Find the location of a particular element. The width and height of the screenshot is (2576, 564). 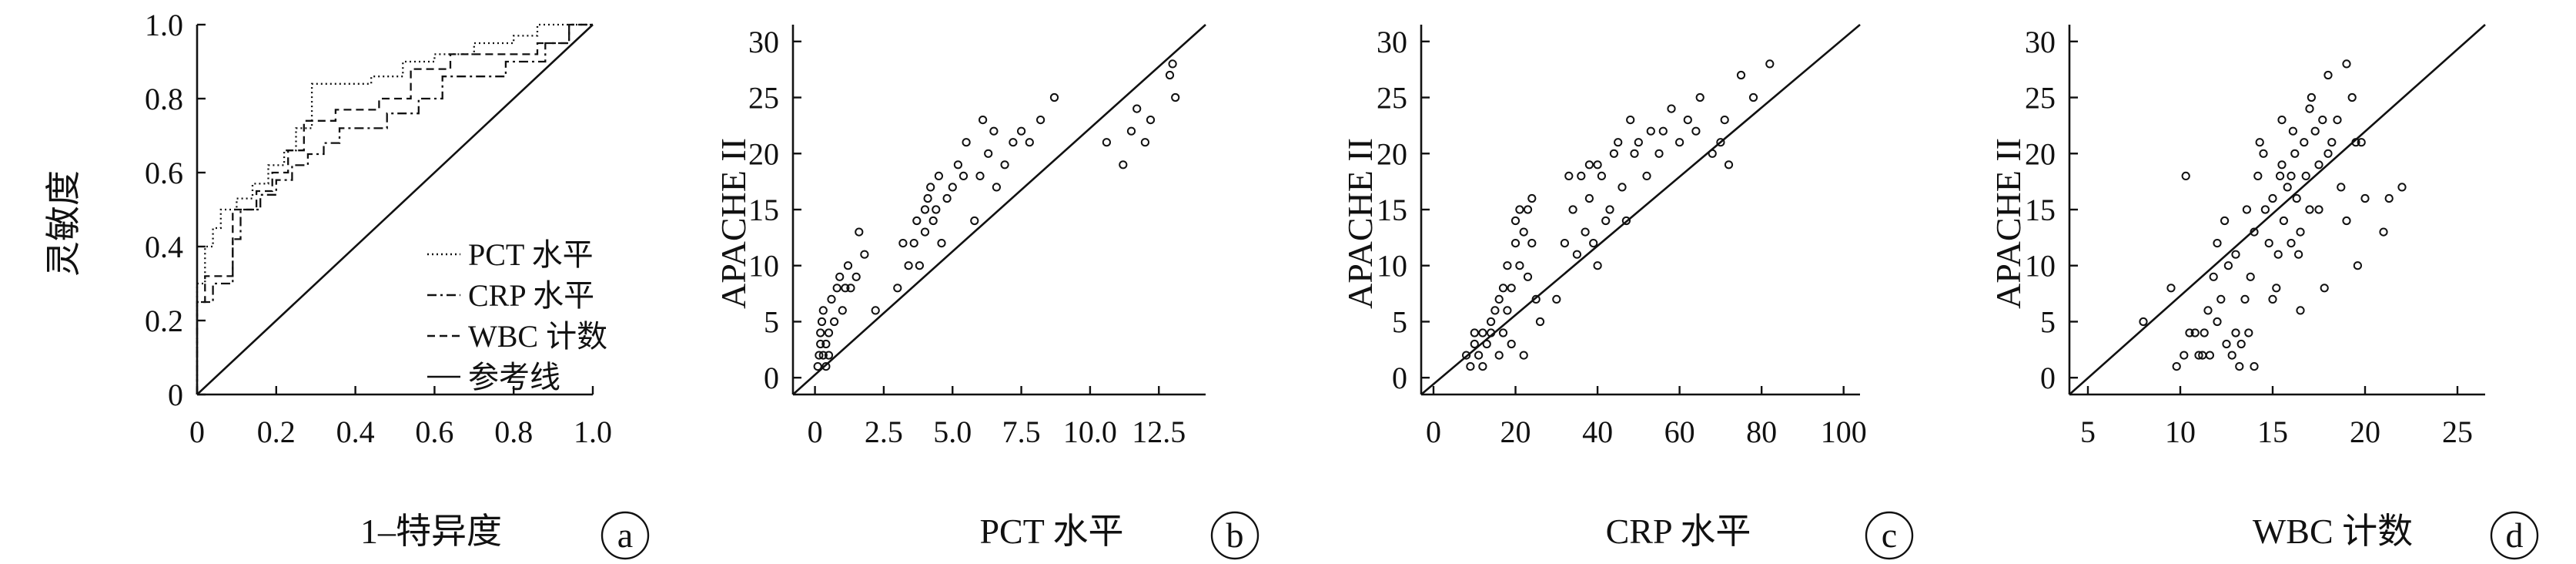

panel-d-ylabel: APACHE II is located at coordinates (2008, 223).